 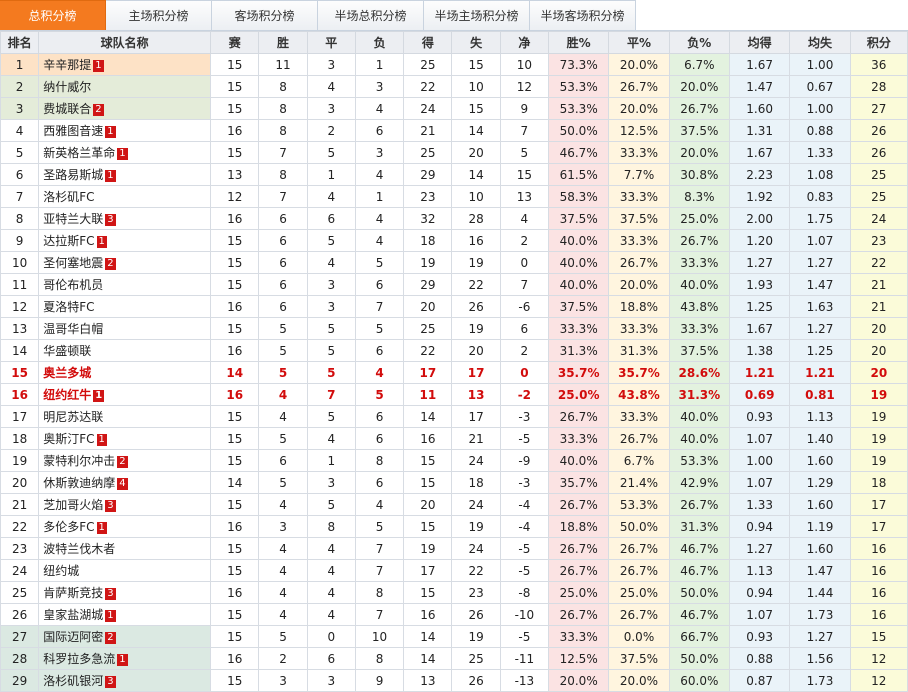 What do you see at coordinates (110, 616) in the screenshot?
I see `red-card-badge: 1` at bounding box center [110, 616].